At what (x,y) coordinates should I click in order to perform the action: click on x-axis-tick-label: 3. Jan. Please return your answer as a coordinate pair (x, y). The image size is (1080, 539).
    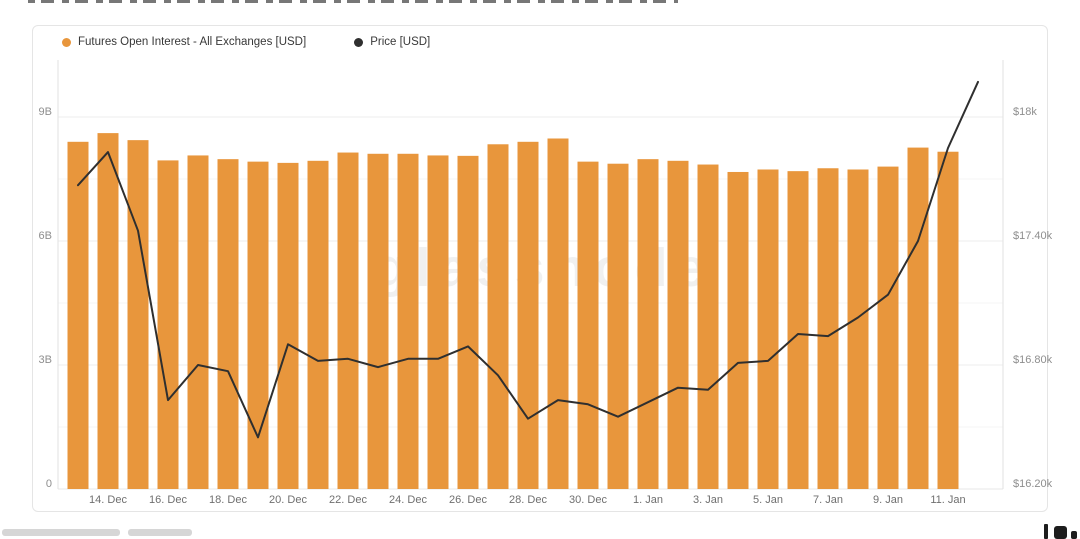
    Looking at the image, I should click on (708, 500).